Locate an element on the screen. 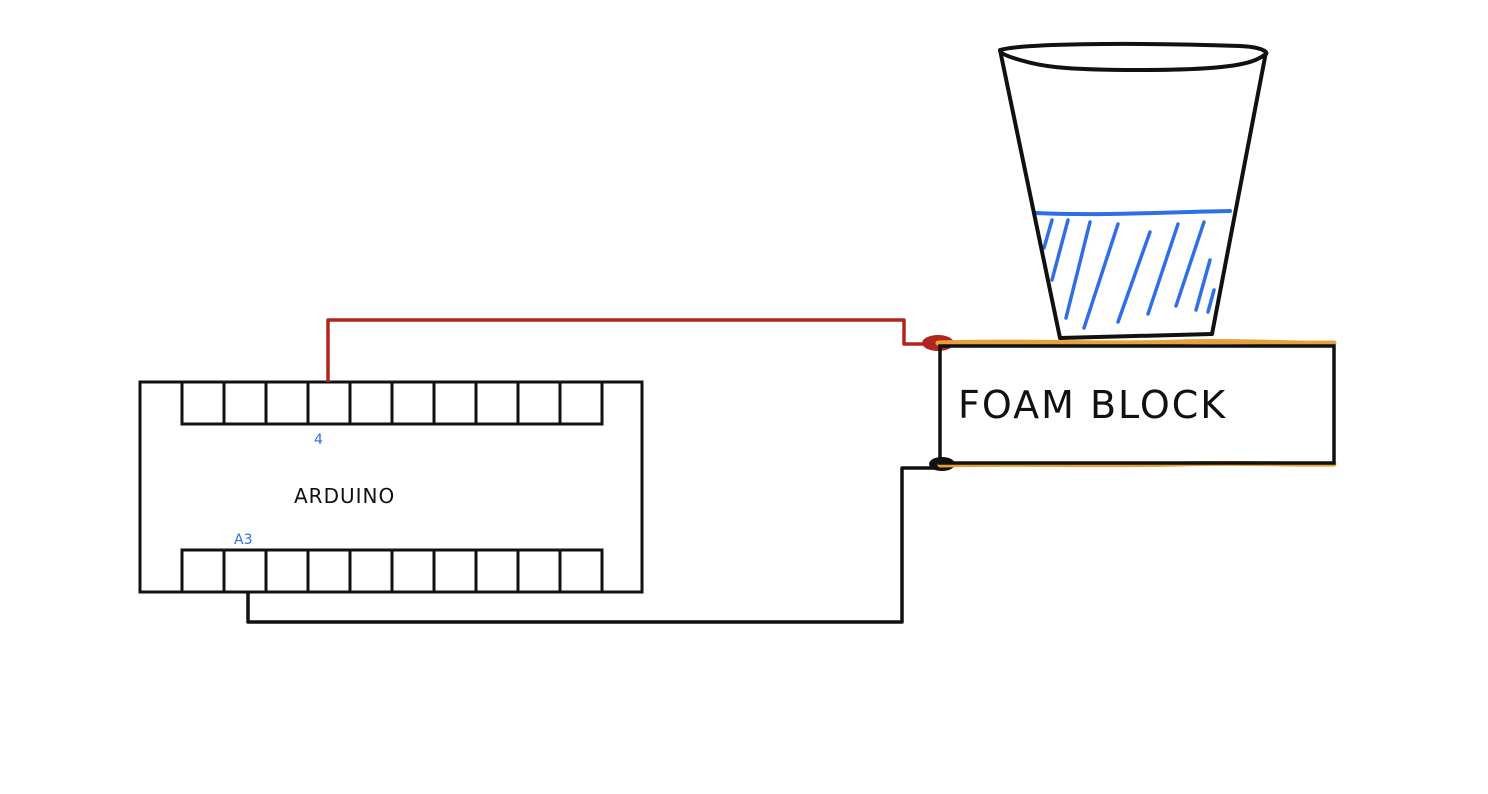  foam-block-label: FOAM BLOCK is located at coordinates (1092, 405).